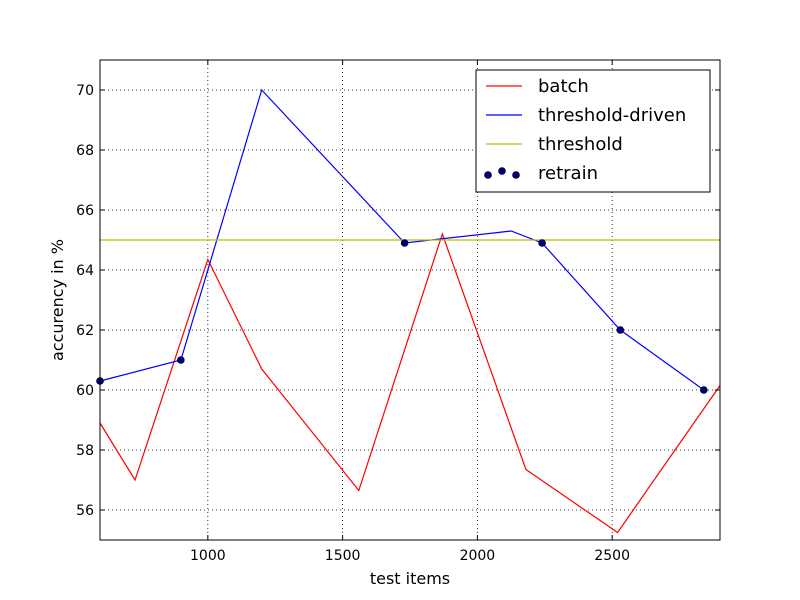 The height and width of the screenshot is (600, 800). What do you see at coordinates (85, 511) in the screenshot?
I see `y-tick-label: 56` at bounding box center [85, 511].